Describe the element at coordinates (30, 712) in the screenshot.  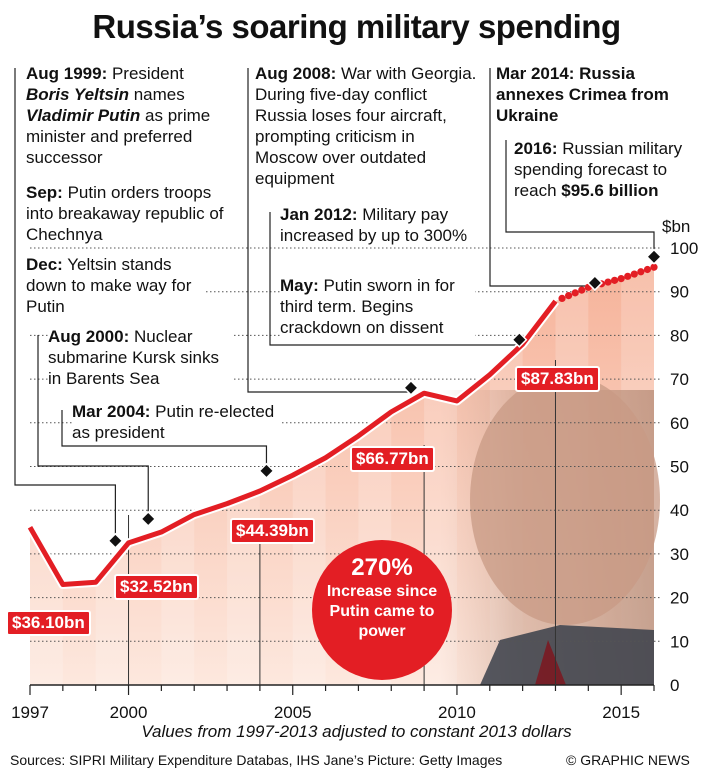
I see `x-tick-label-1997: 1997` at that location.